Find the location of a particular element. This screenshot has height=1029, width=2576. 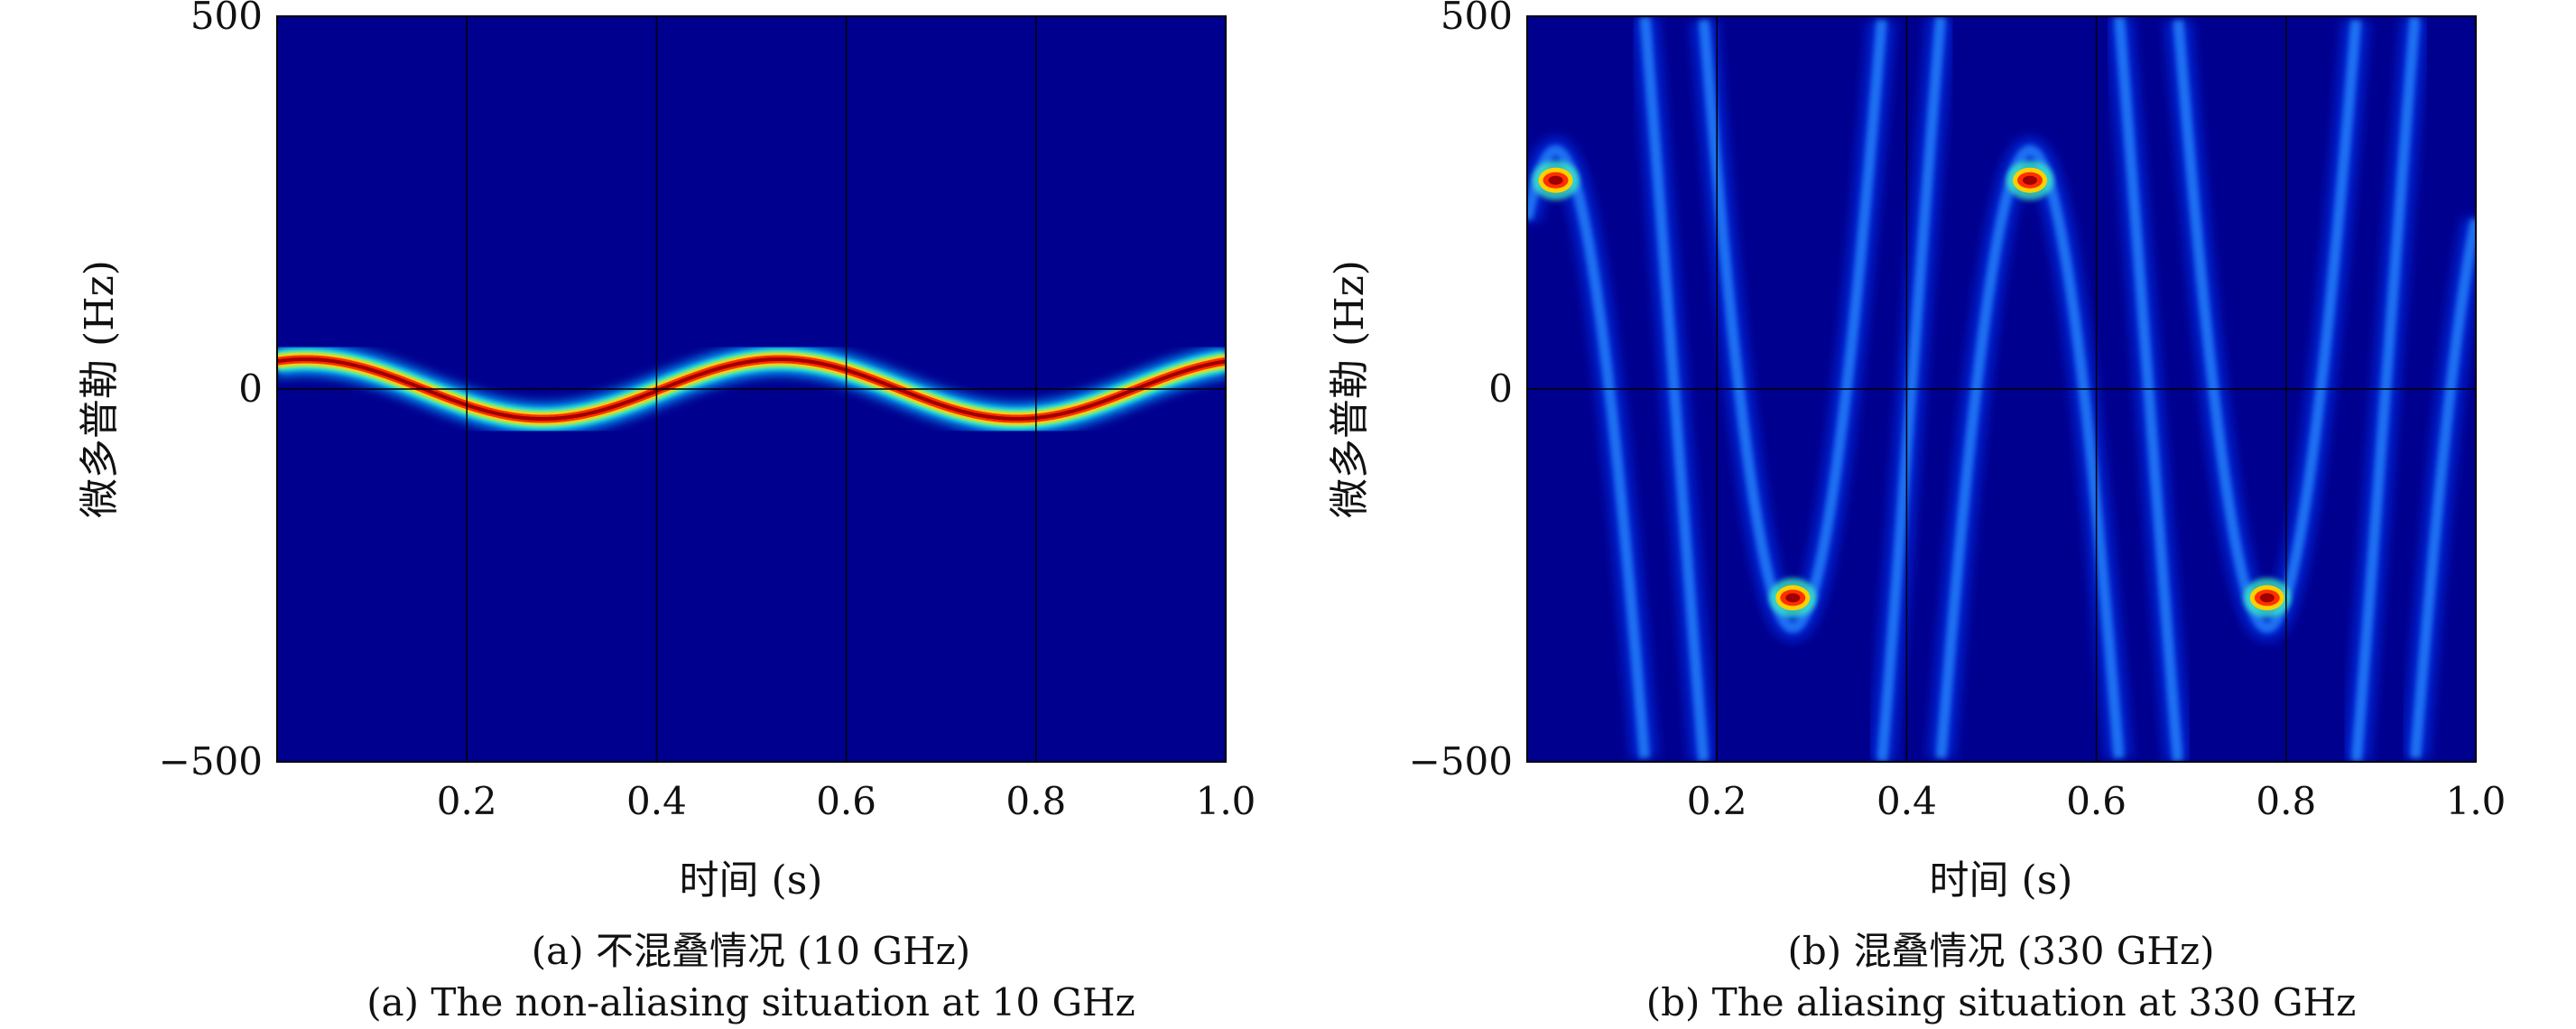

xtick-label-b-1: 0.4 is located at coordinates (1907, 801).